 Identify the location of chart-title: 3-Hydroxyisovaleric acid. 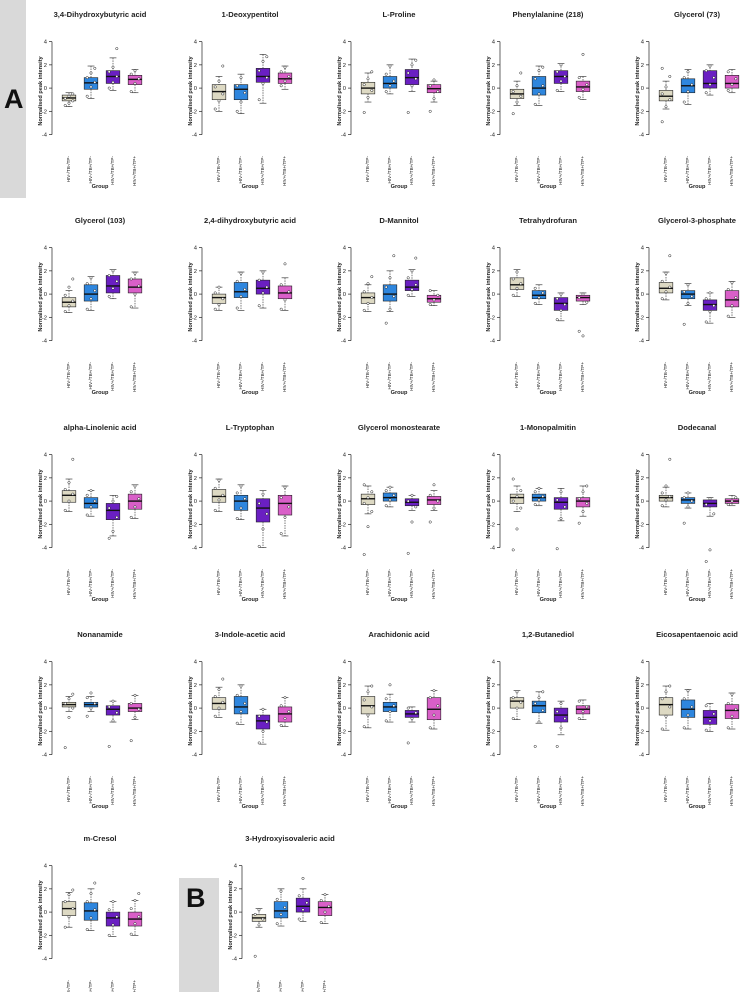
(290, 838).